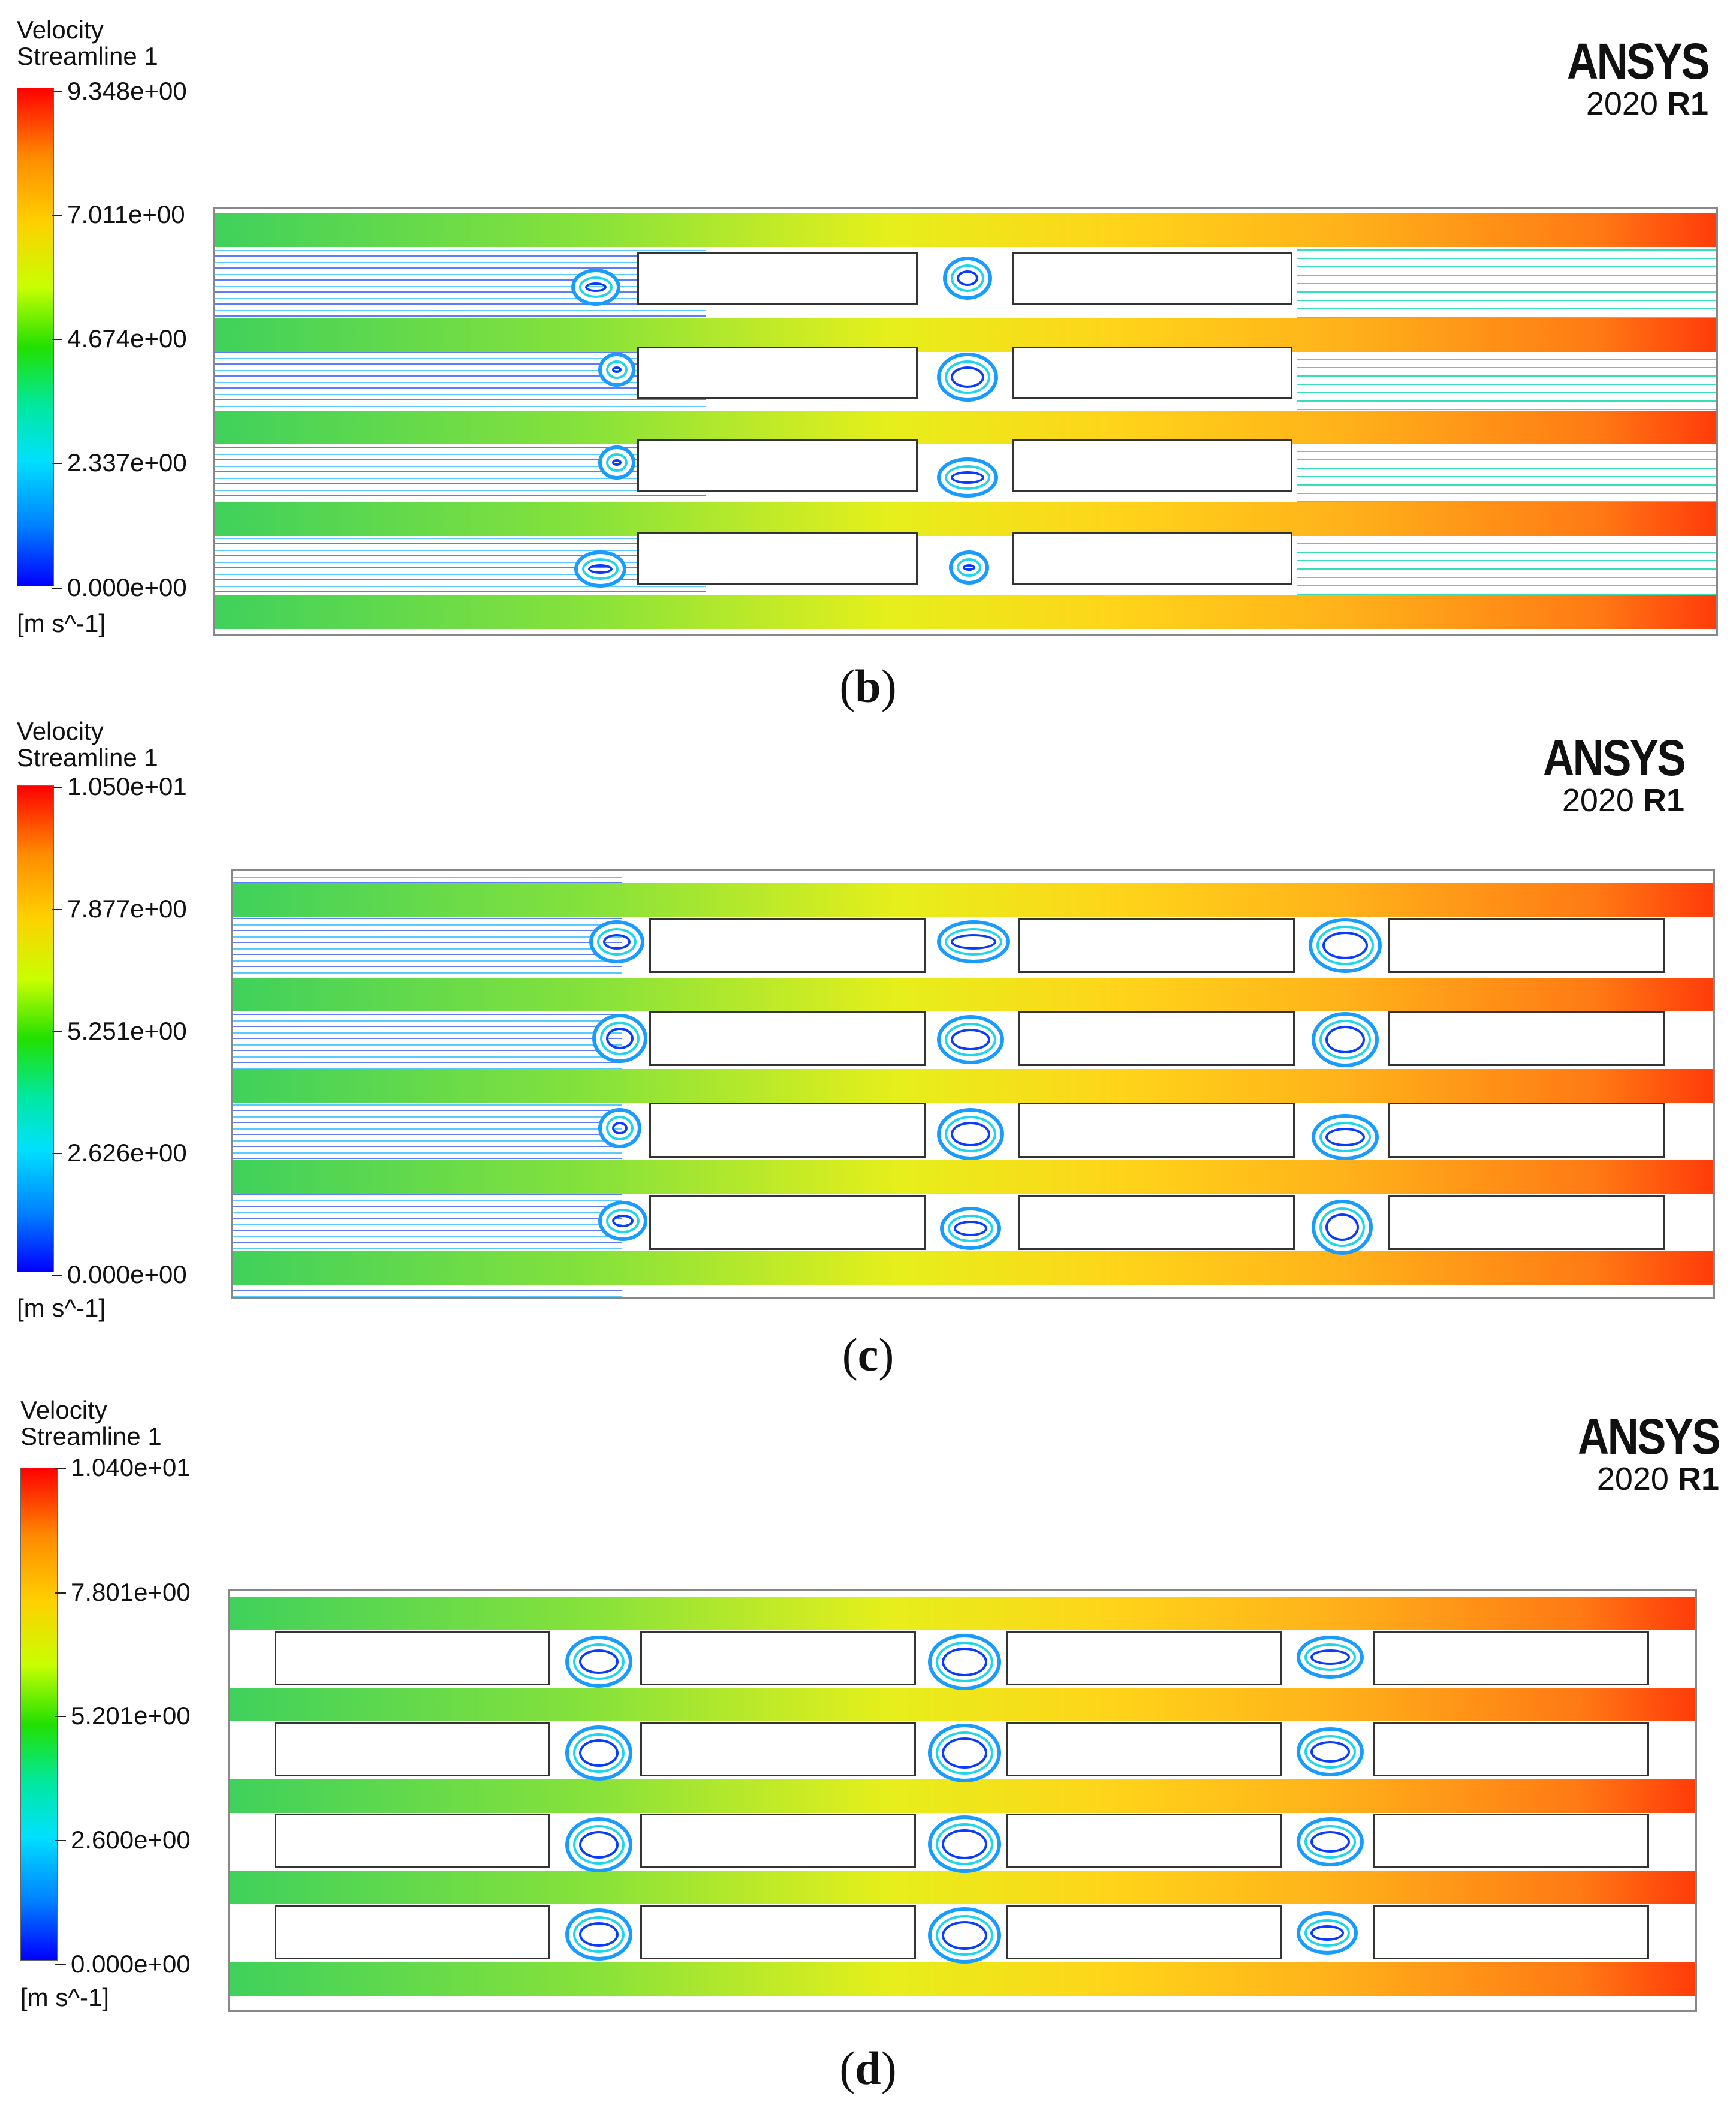 Image resolution: width=1736 pixels, height=2102 pixels. Describe the element at coordinates (123, 1467) in the screenshot. I see `legend-max-value: 1.040e+01` at that location.